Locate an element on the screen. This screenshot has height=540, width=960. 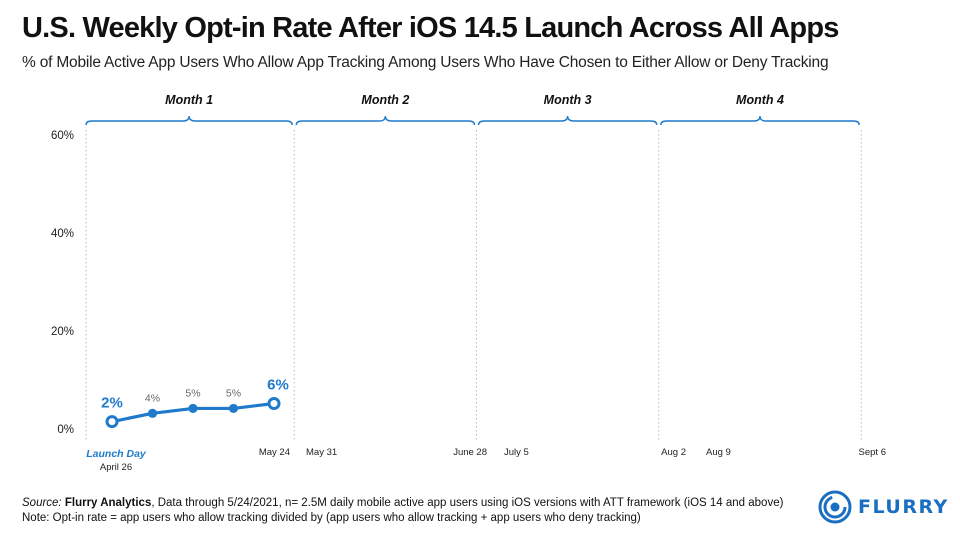
x-tick-label: June 28 is located at coordinates (470, 452).